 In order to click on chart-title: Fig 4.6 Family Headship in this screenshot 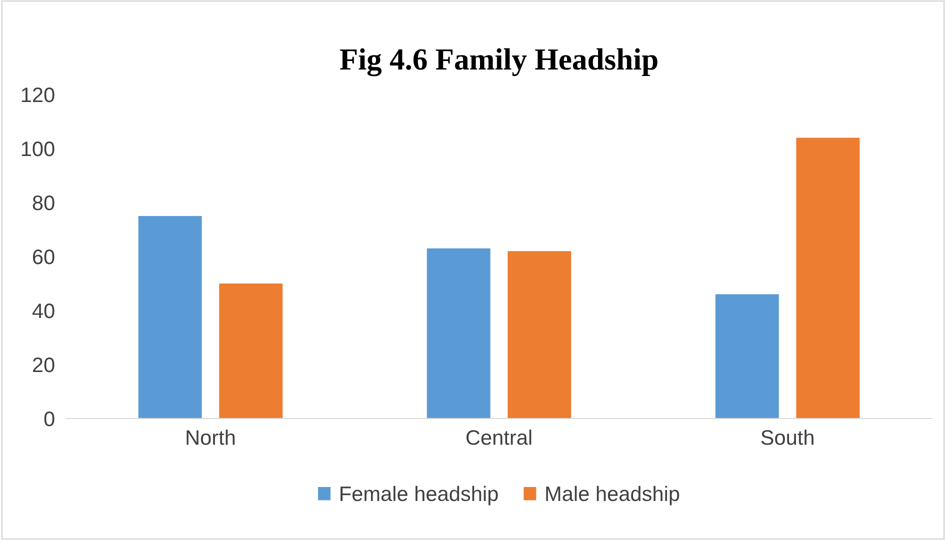, I will do `click(499, 62)`.